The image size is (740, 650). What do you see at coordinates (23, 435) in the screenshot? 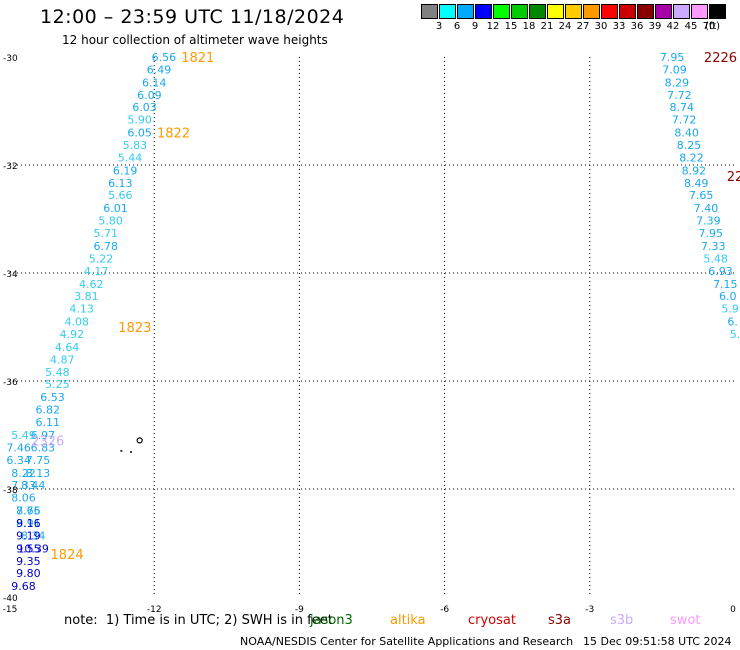
I see `wave-height-value: 5.49` at bounding box center [23, 435].